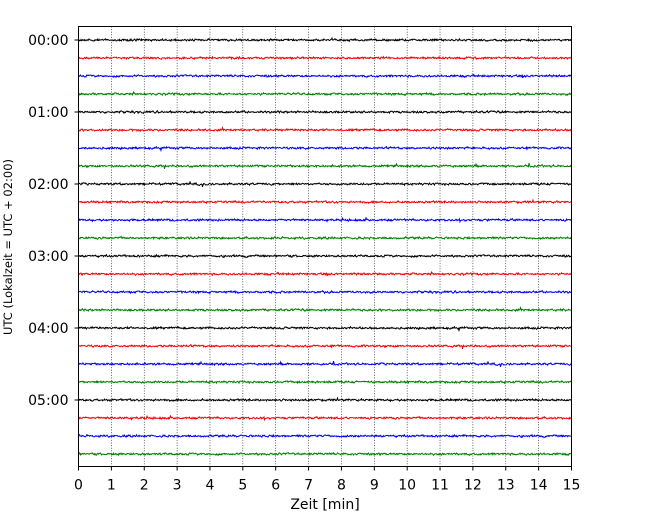 The width and height of the screenshot is (650, 520). What do you see at coordinates (473, 486) in the screenshot?
I see `x-tick-label: 12` at bounding box center [473, 486].